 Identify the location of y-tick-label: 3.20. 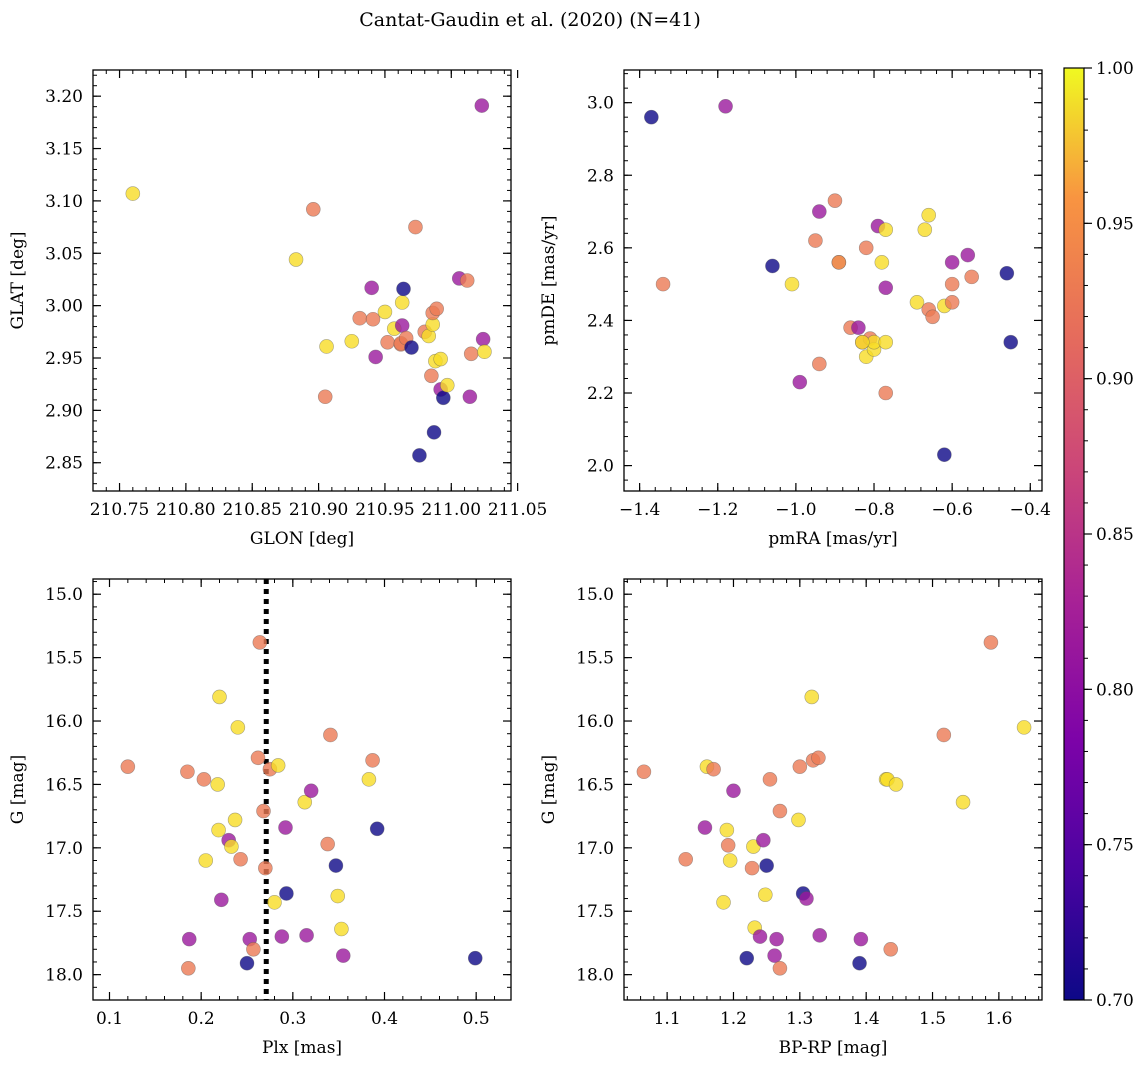
(64, 97).